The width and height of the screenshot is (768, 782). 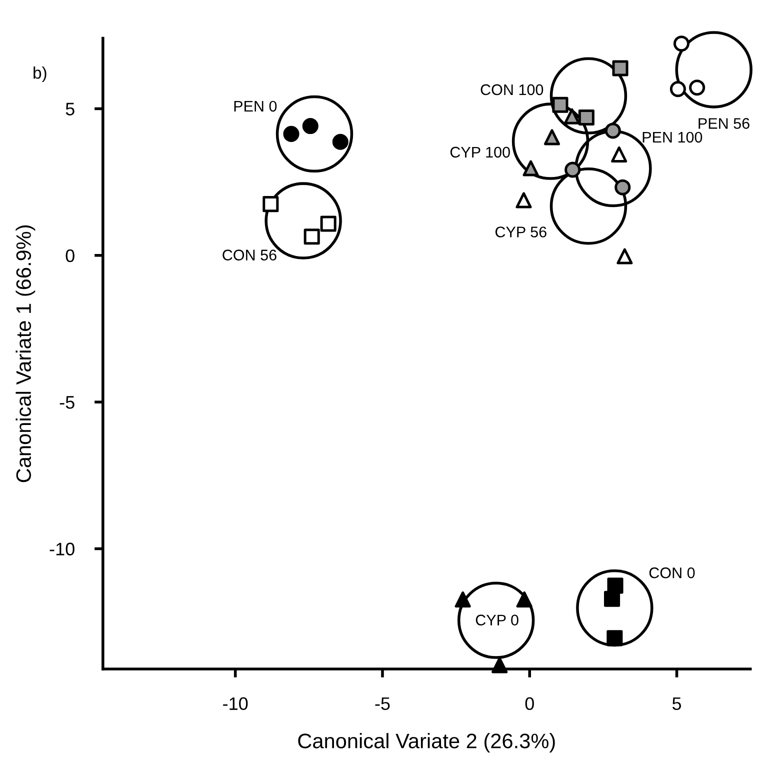 What do you see at coordinates (677, 703) in the screenshot?
I see `x-tick-label: 5` at bounding box center [677, 703].